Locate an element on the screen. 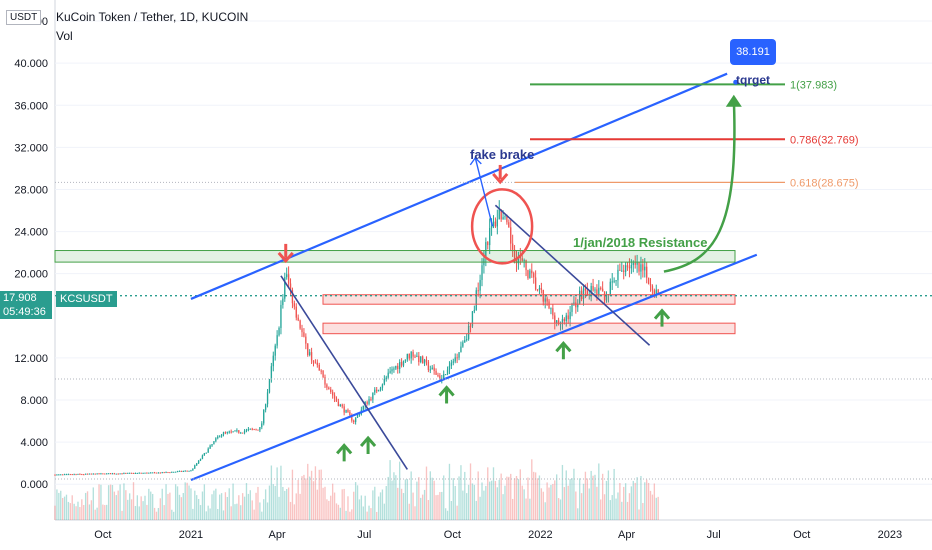 Image resolution: width=932 pixels, height=550 pixels. x-tick-label: Jul is located at coordinates (364, 535).